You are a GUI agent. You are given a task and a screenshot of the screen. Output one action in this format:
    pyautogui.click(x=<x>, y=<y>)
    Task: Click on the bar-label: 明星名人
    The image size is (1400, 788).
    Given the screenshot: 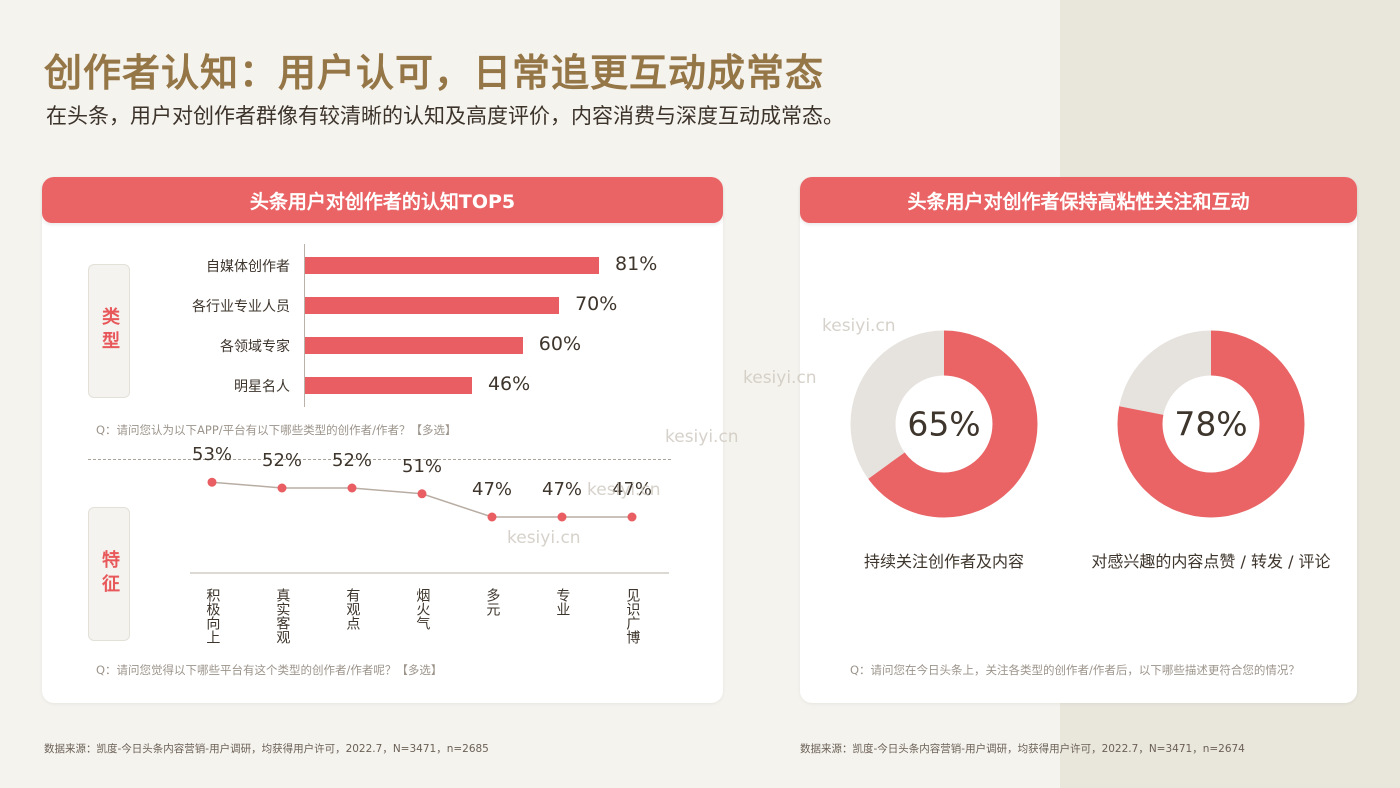 What is the action you would take?
    pyautogui.click(x=262, y=387)
    